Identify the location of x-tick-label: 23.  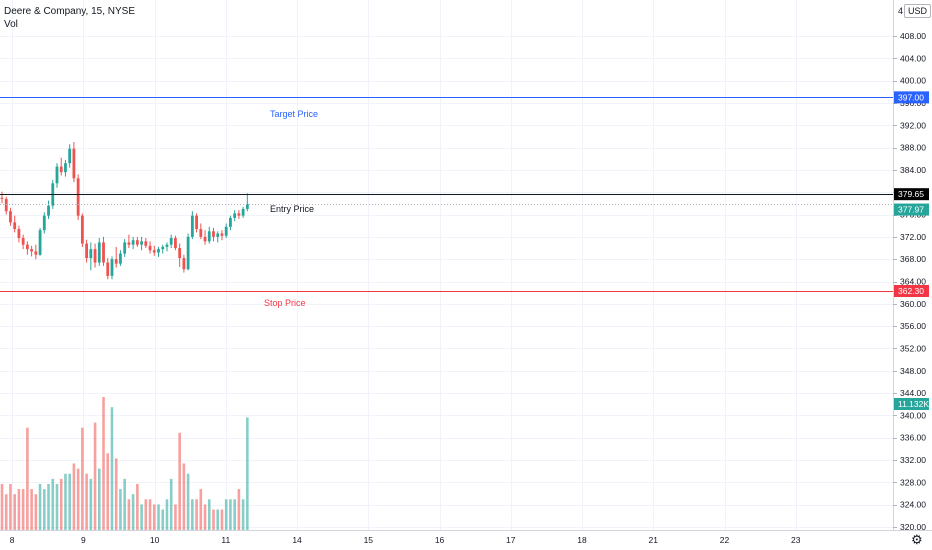
(796, 540).